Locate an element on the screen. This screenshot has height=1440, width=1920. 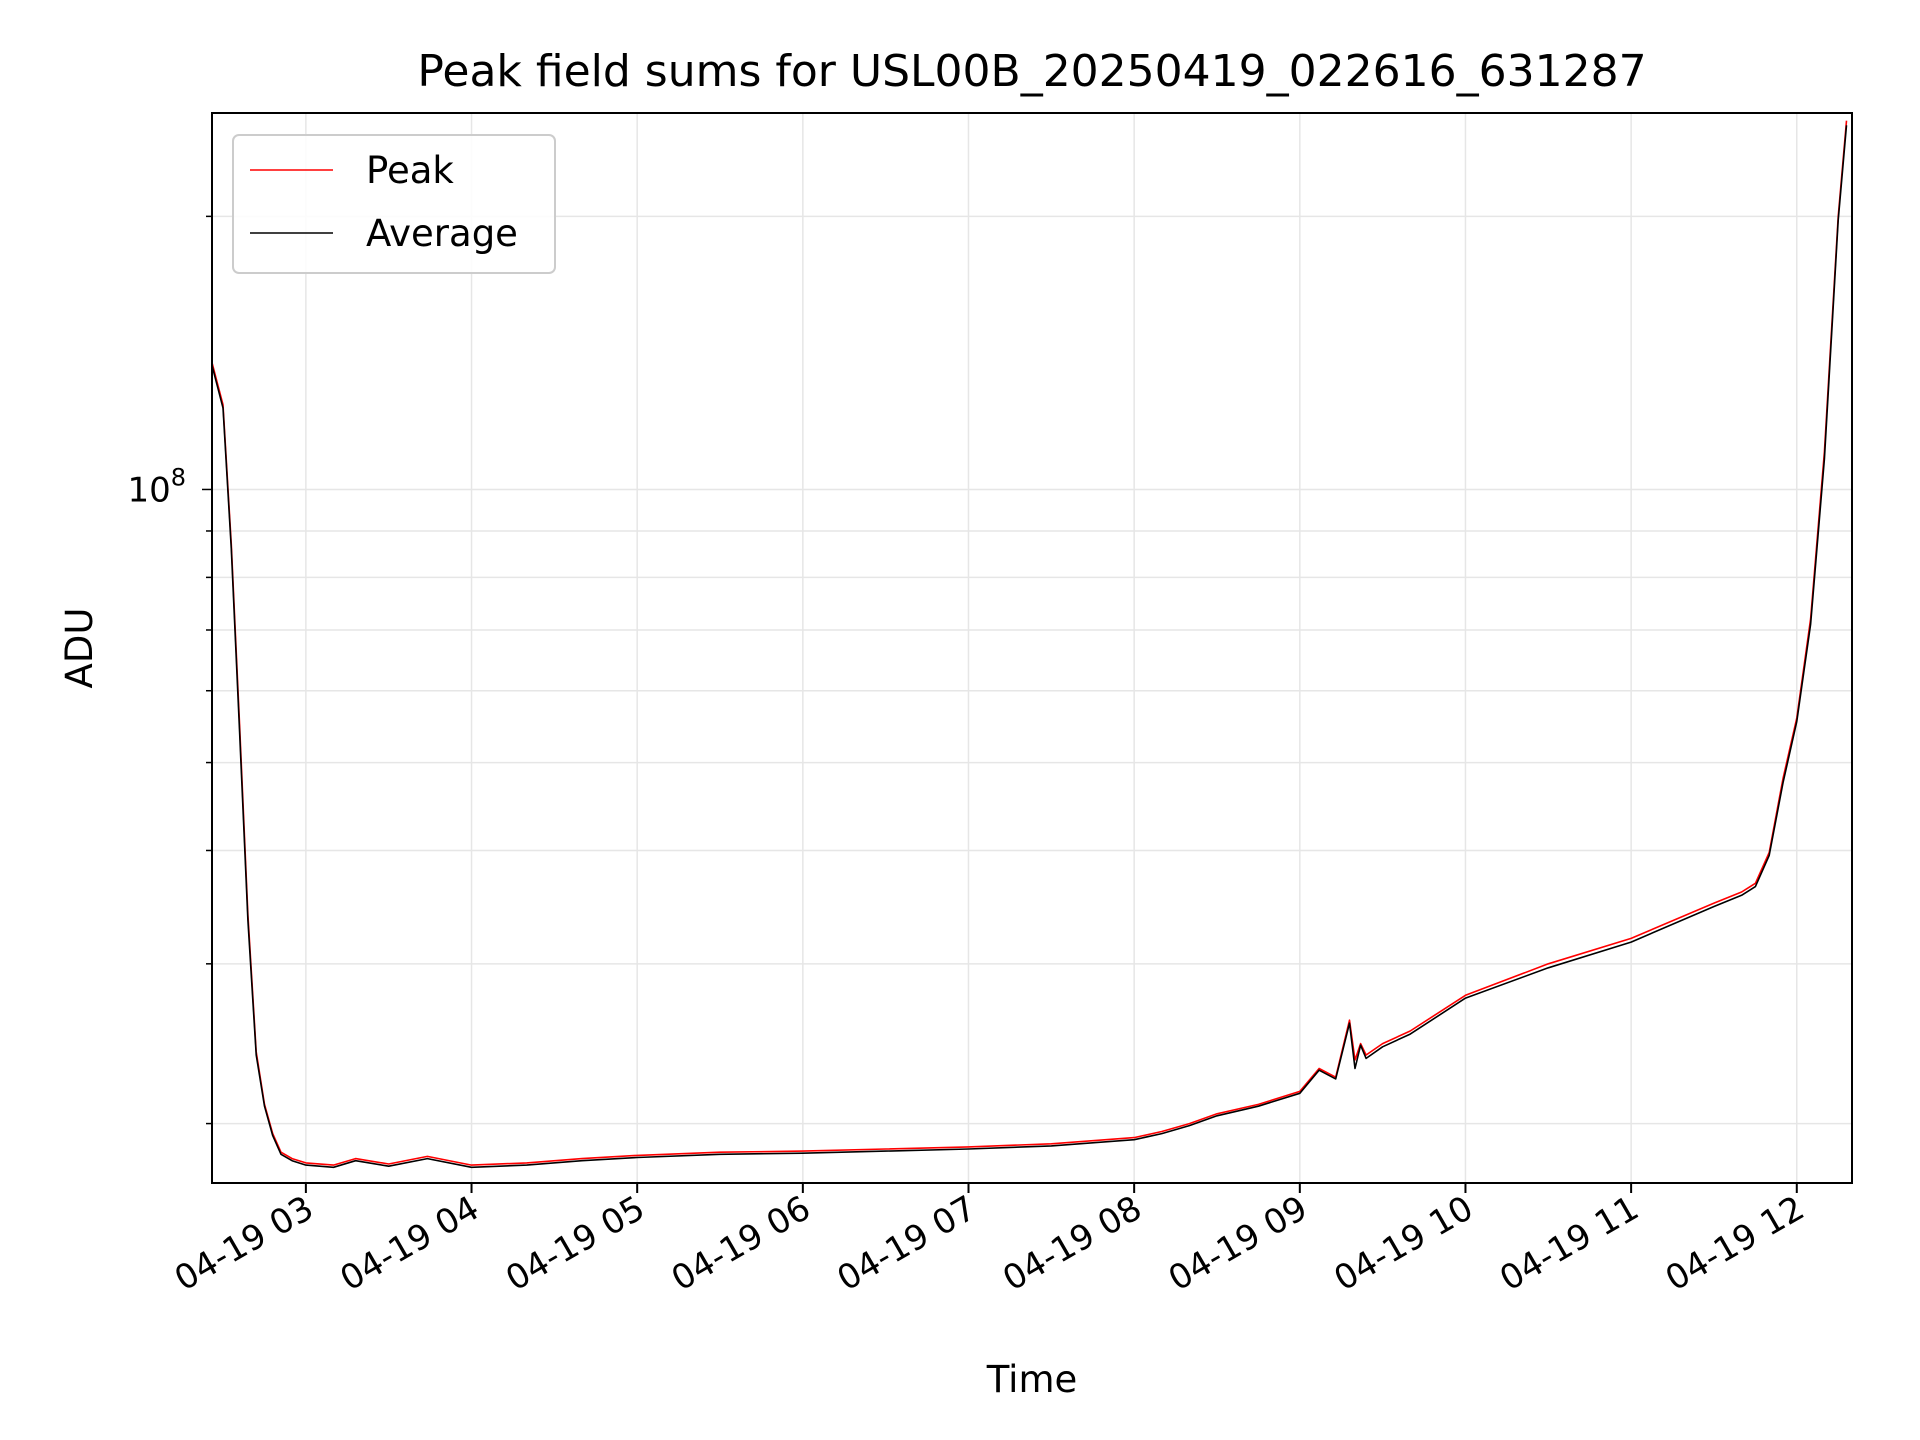
legend: Peak Average is located at coordinates (394, 204).